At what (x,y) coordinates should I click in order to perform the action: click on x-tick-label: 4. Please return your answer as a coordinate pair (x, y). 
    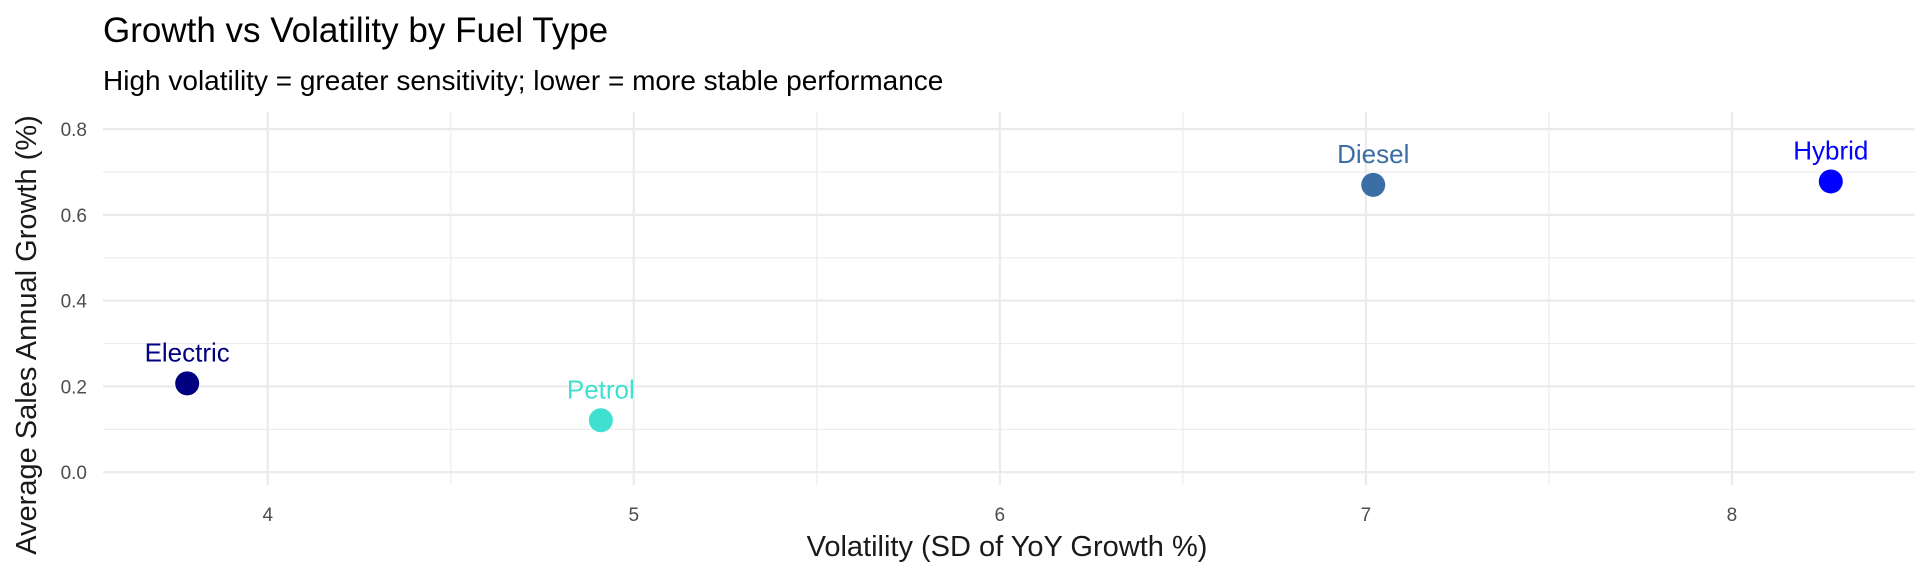
    Looking at the image, I should click on (267, 515).